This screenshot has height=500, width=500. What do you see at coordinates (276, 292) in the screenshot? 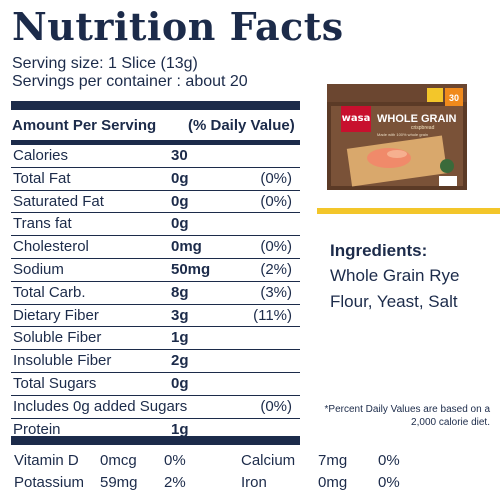
I see `nutrient-daily-value: (3%)` at bounding box center [276, 292].